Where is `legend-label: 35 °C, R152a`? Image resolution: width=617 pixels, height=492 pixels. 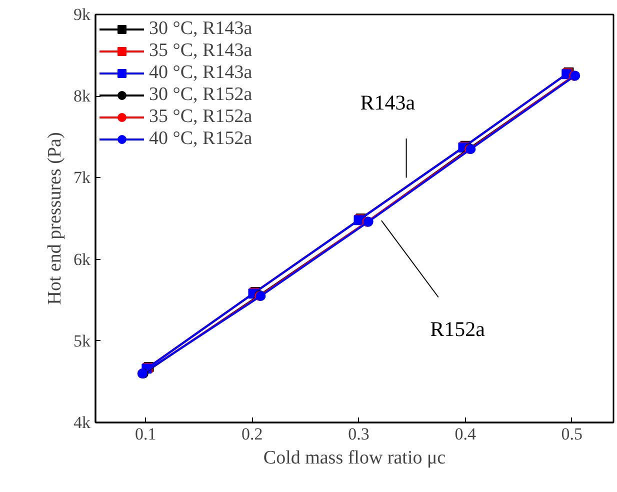 legend-label: 35 °C, R152a is located at coordinates (200, 117).